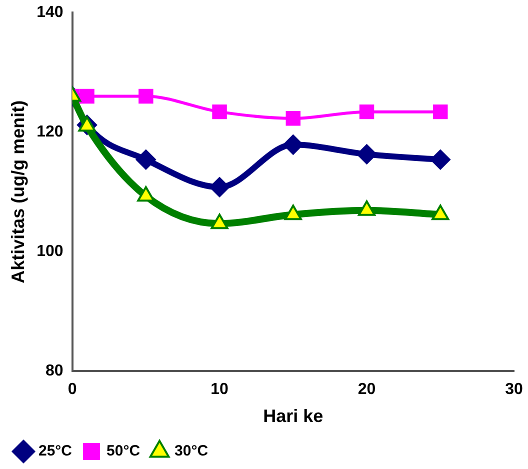 This screenshot has width=528, height=469. What do you see at coordinates (191, 451) in the screenshot?
I see `legend-label: 30°C` at bounding box center [191, 451].